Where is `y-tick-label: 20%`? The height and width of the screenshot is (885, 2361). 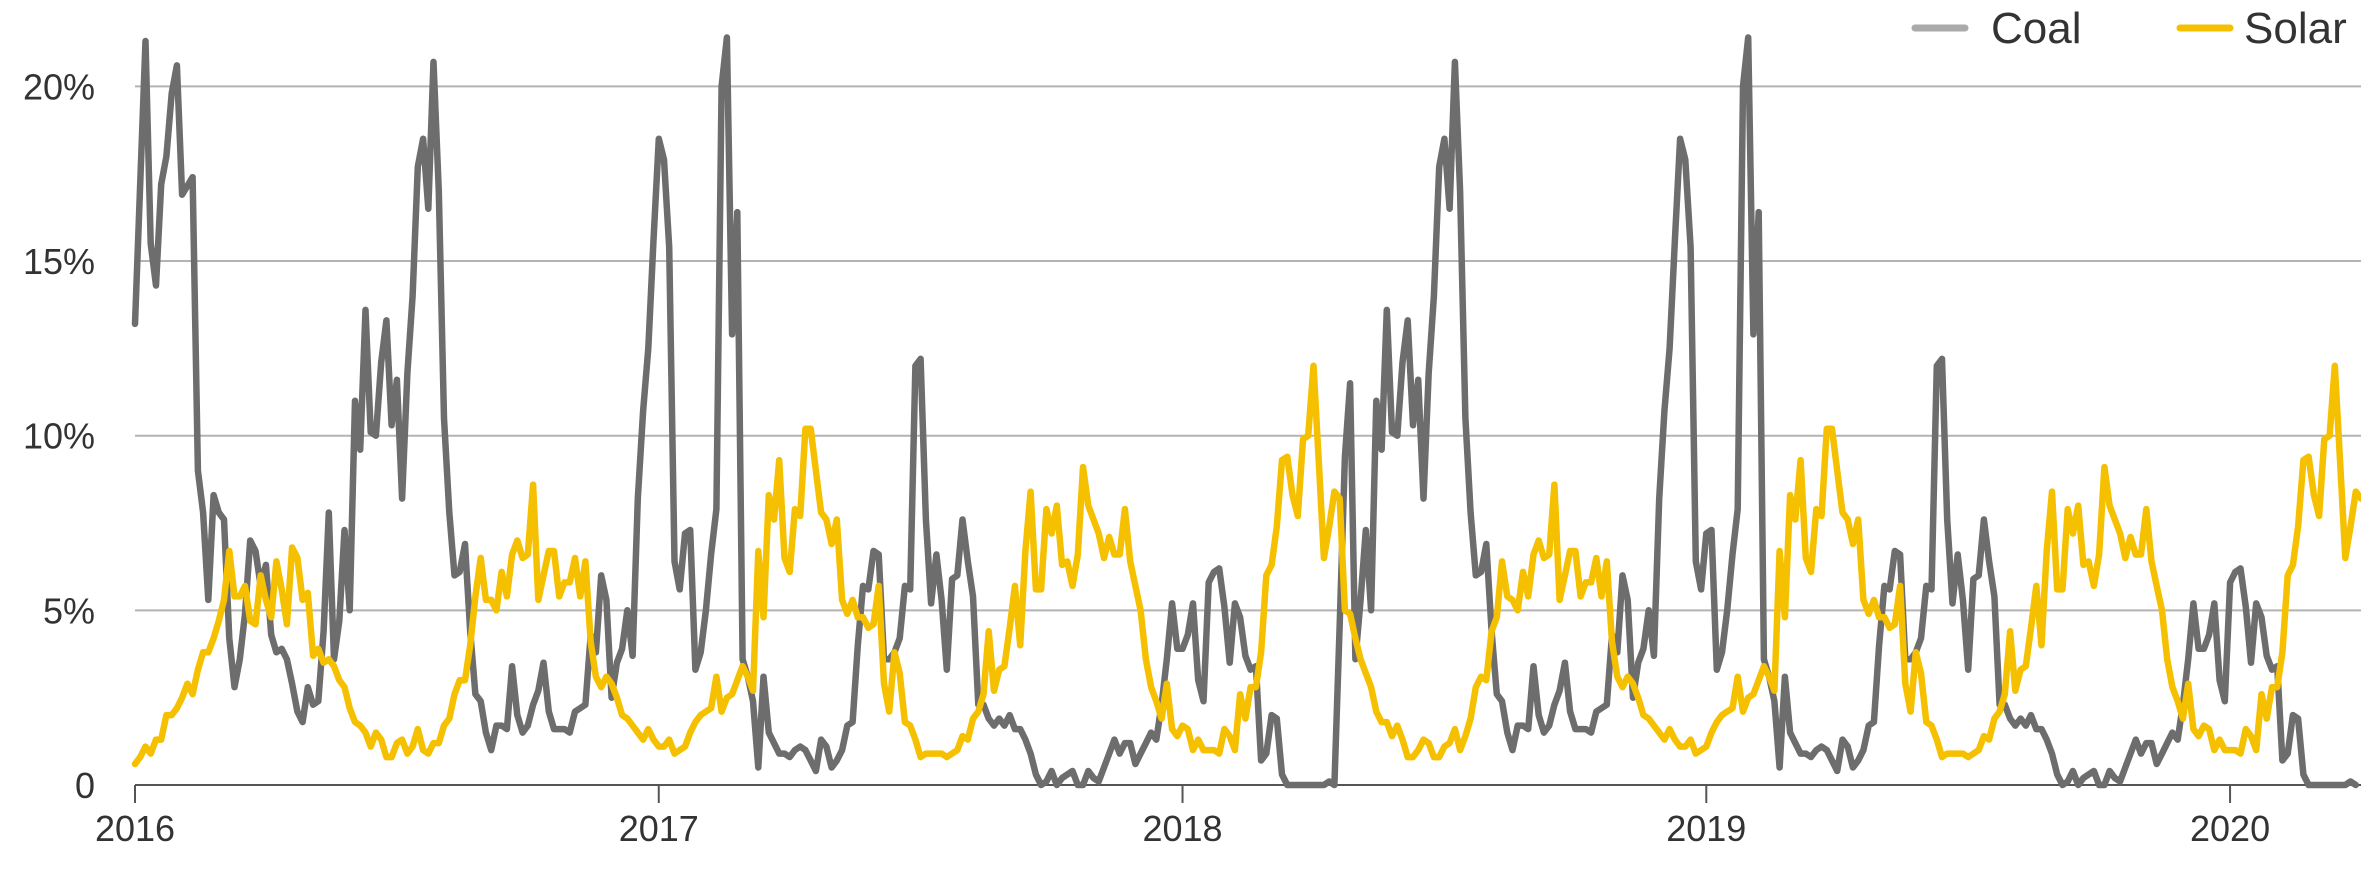 y-tick-label: 20% is located at coordinates (59, 86).